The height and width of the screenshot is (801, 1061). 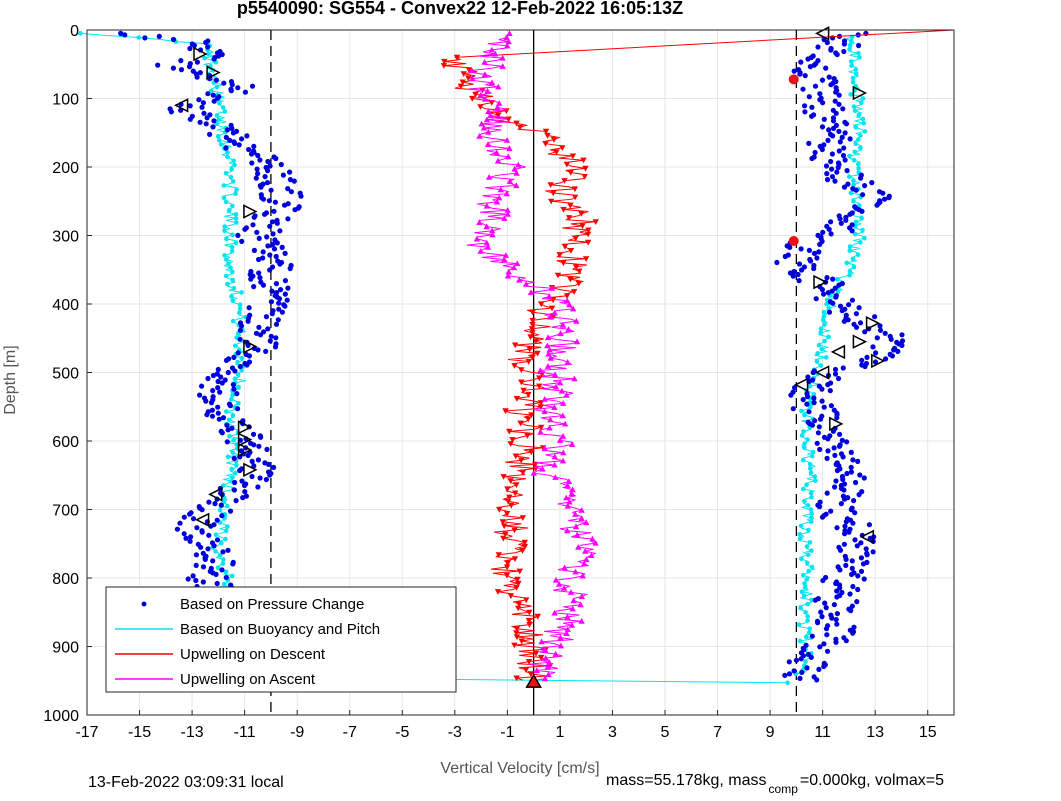 I want to click on legend-swatch-pressure, so click(x=144, y=604).